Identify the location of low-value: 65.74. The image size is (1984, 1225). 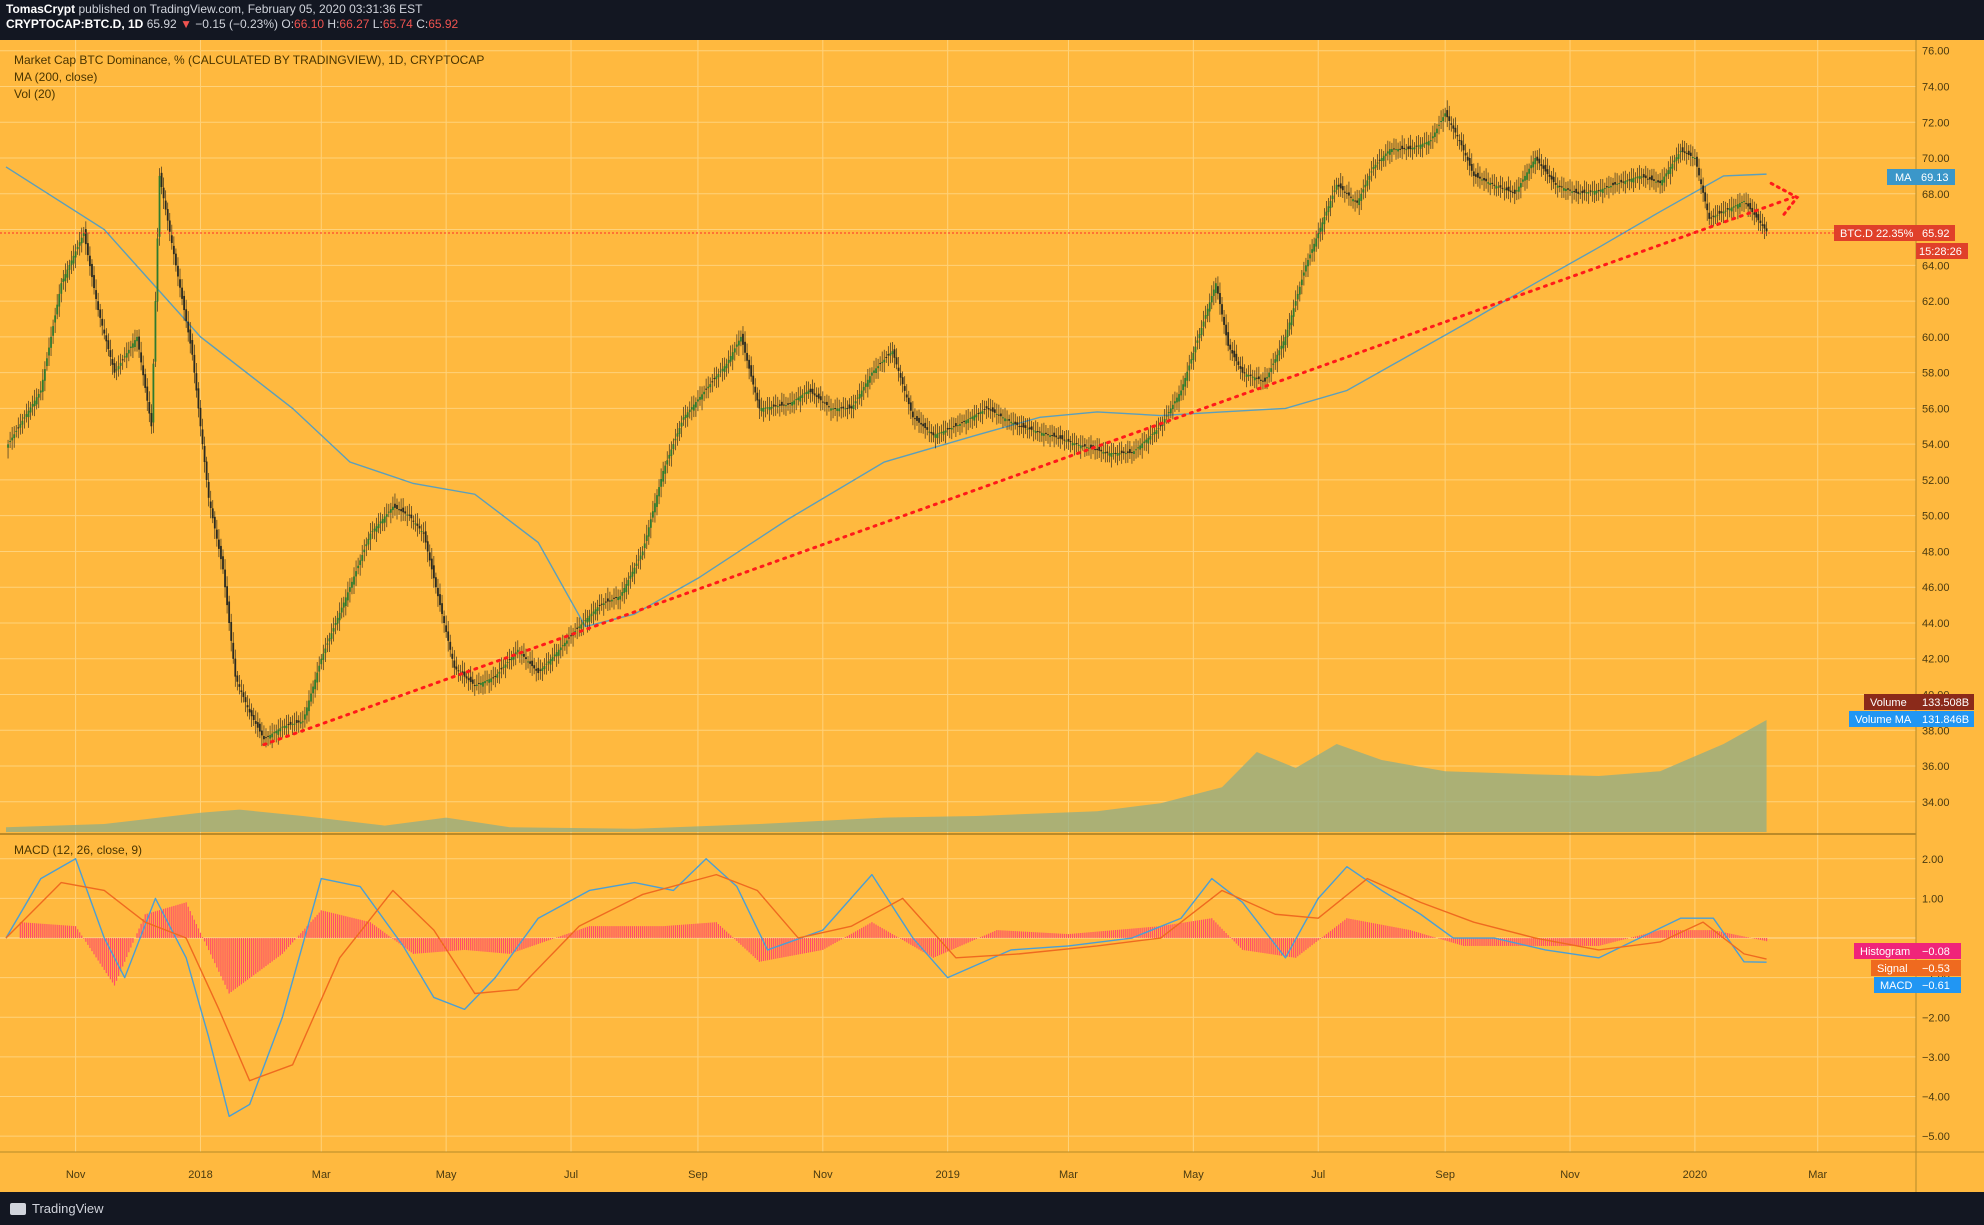
(397, 24).